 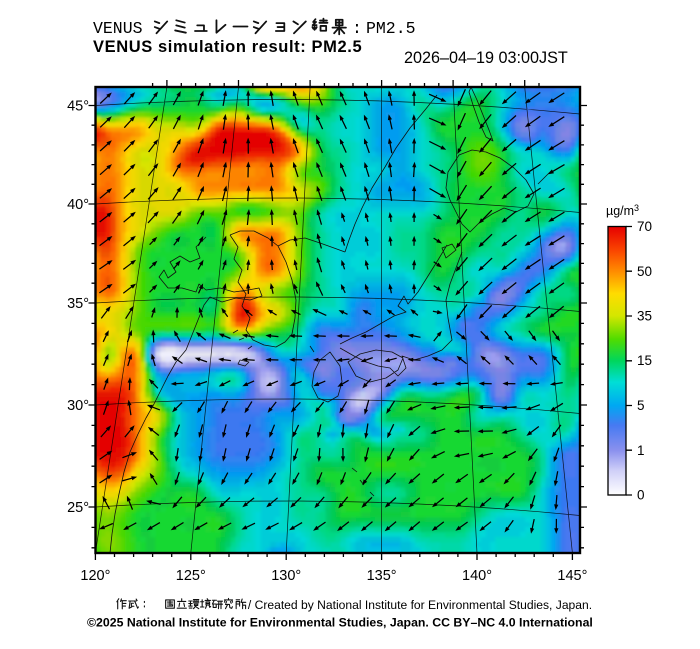 I want to click on svg-text: 25°, so click(x=78, y=508).